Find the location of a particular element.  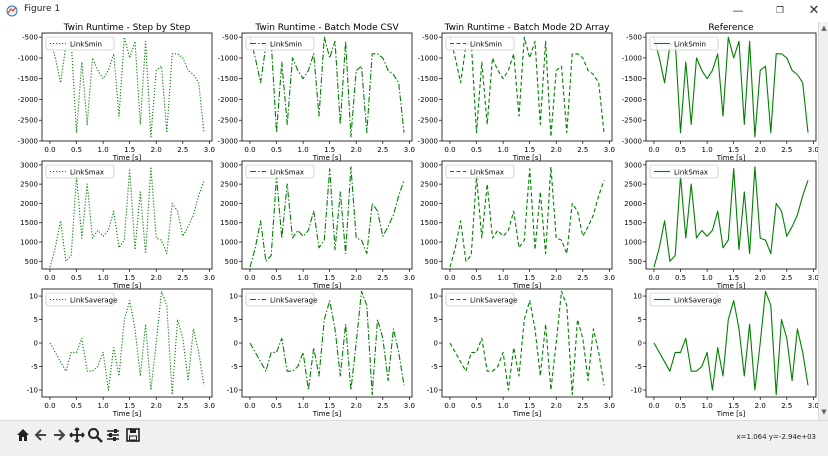

zoom-icon is located at coordinates (95, 435).